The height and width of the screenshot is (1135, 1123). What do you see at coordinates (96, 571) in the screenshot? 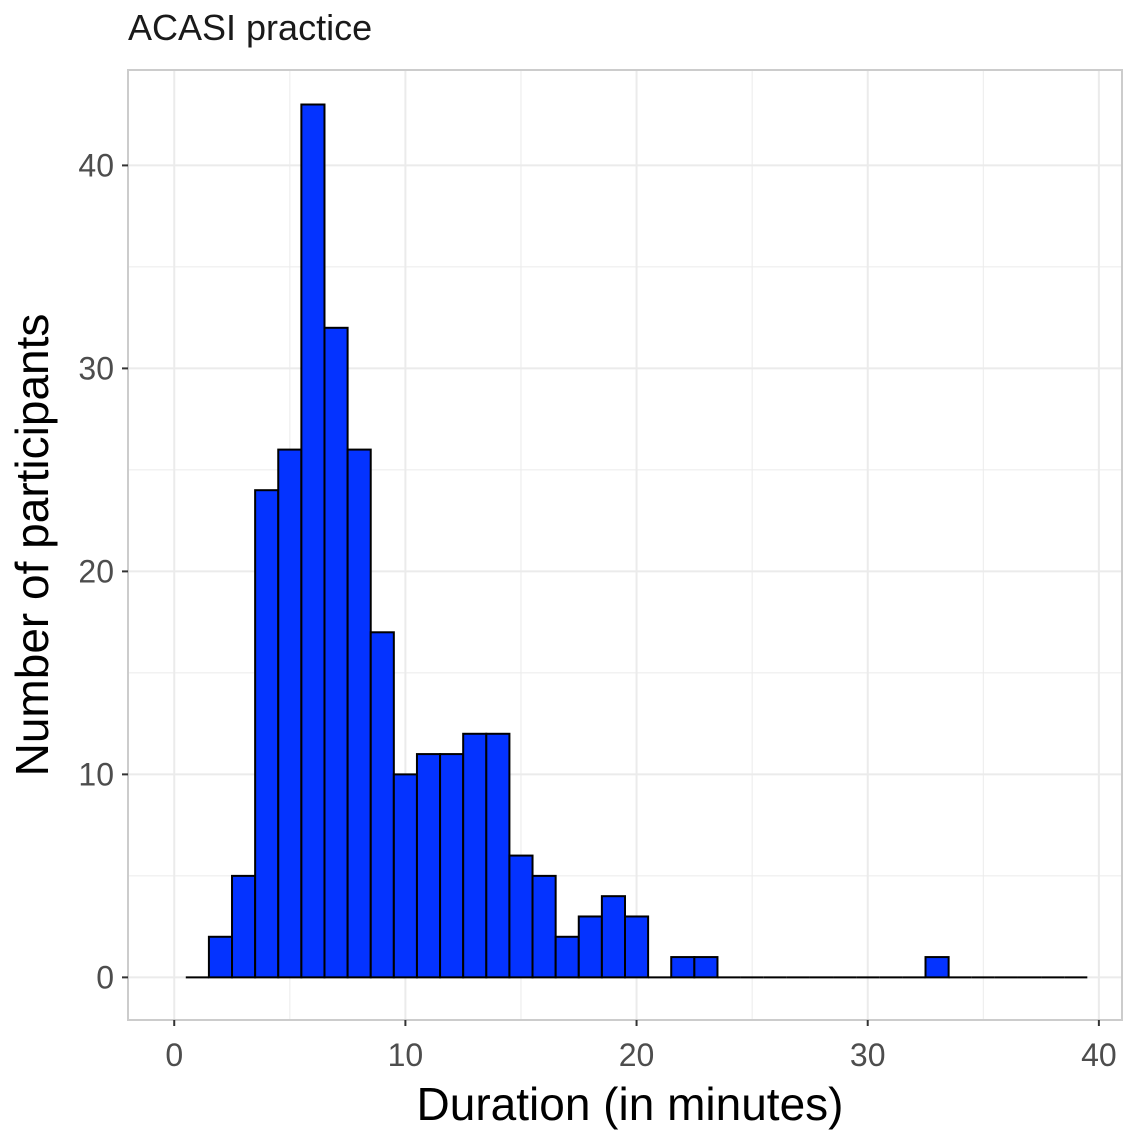
I see `y-tick-label: 20` at bounding box center [96, 571].